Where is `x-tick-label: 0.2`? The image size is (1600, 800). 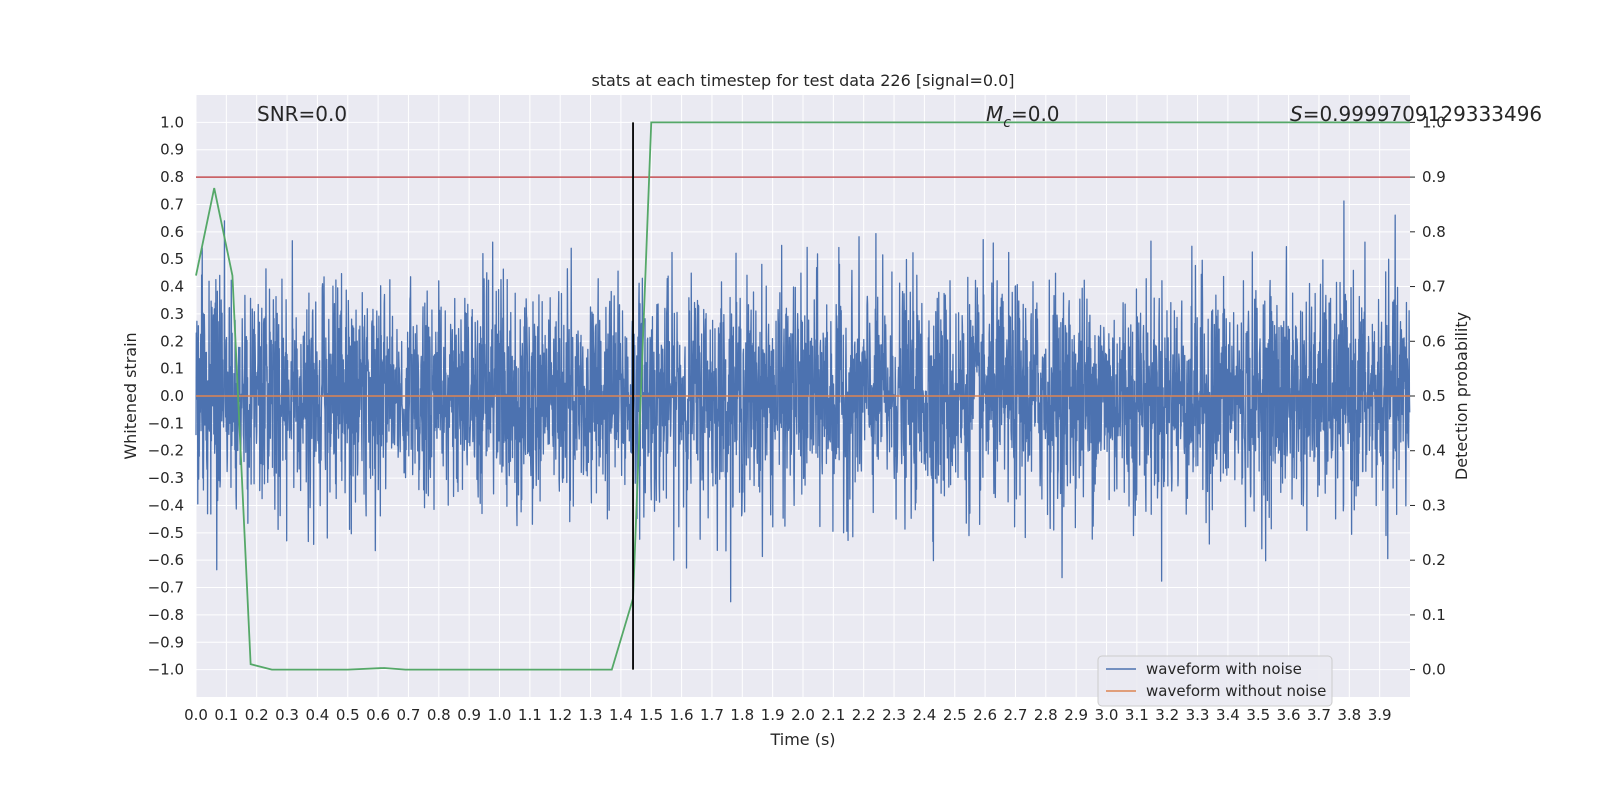 x-tick-label: 0.2 is located at coordinates (257, 715).